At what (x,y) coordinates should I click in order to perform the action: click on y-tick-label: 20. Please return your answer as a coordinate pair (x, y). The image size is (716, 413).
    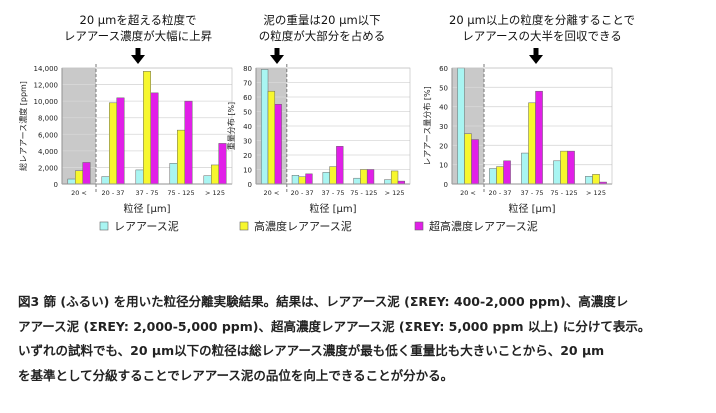
    Looking at the image, I should click on (247, 156).